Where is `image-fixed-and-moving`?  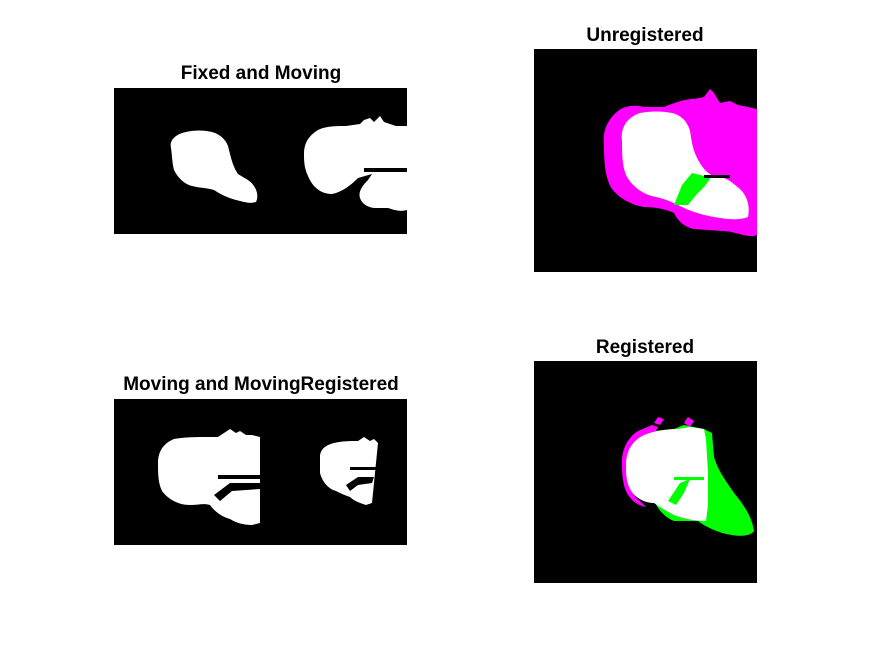 image-fixed-and-moving is located at coordinates (260, 161).